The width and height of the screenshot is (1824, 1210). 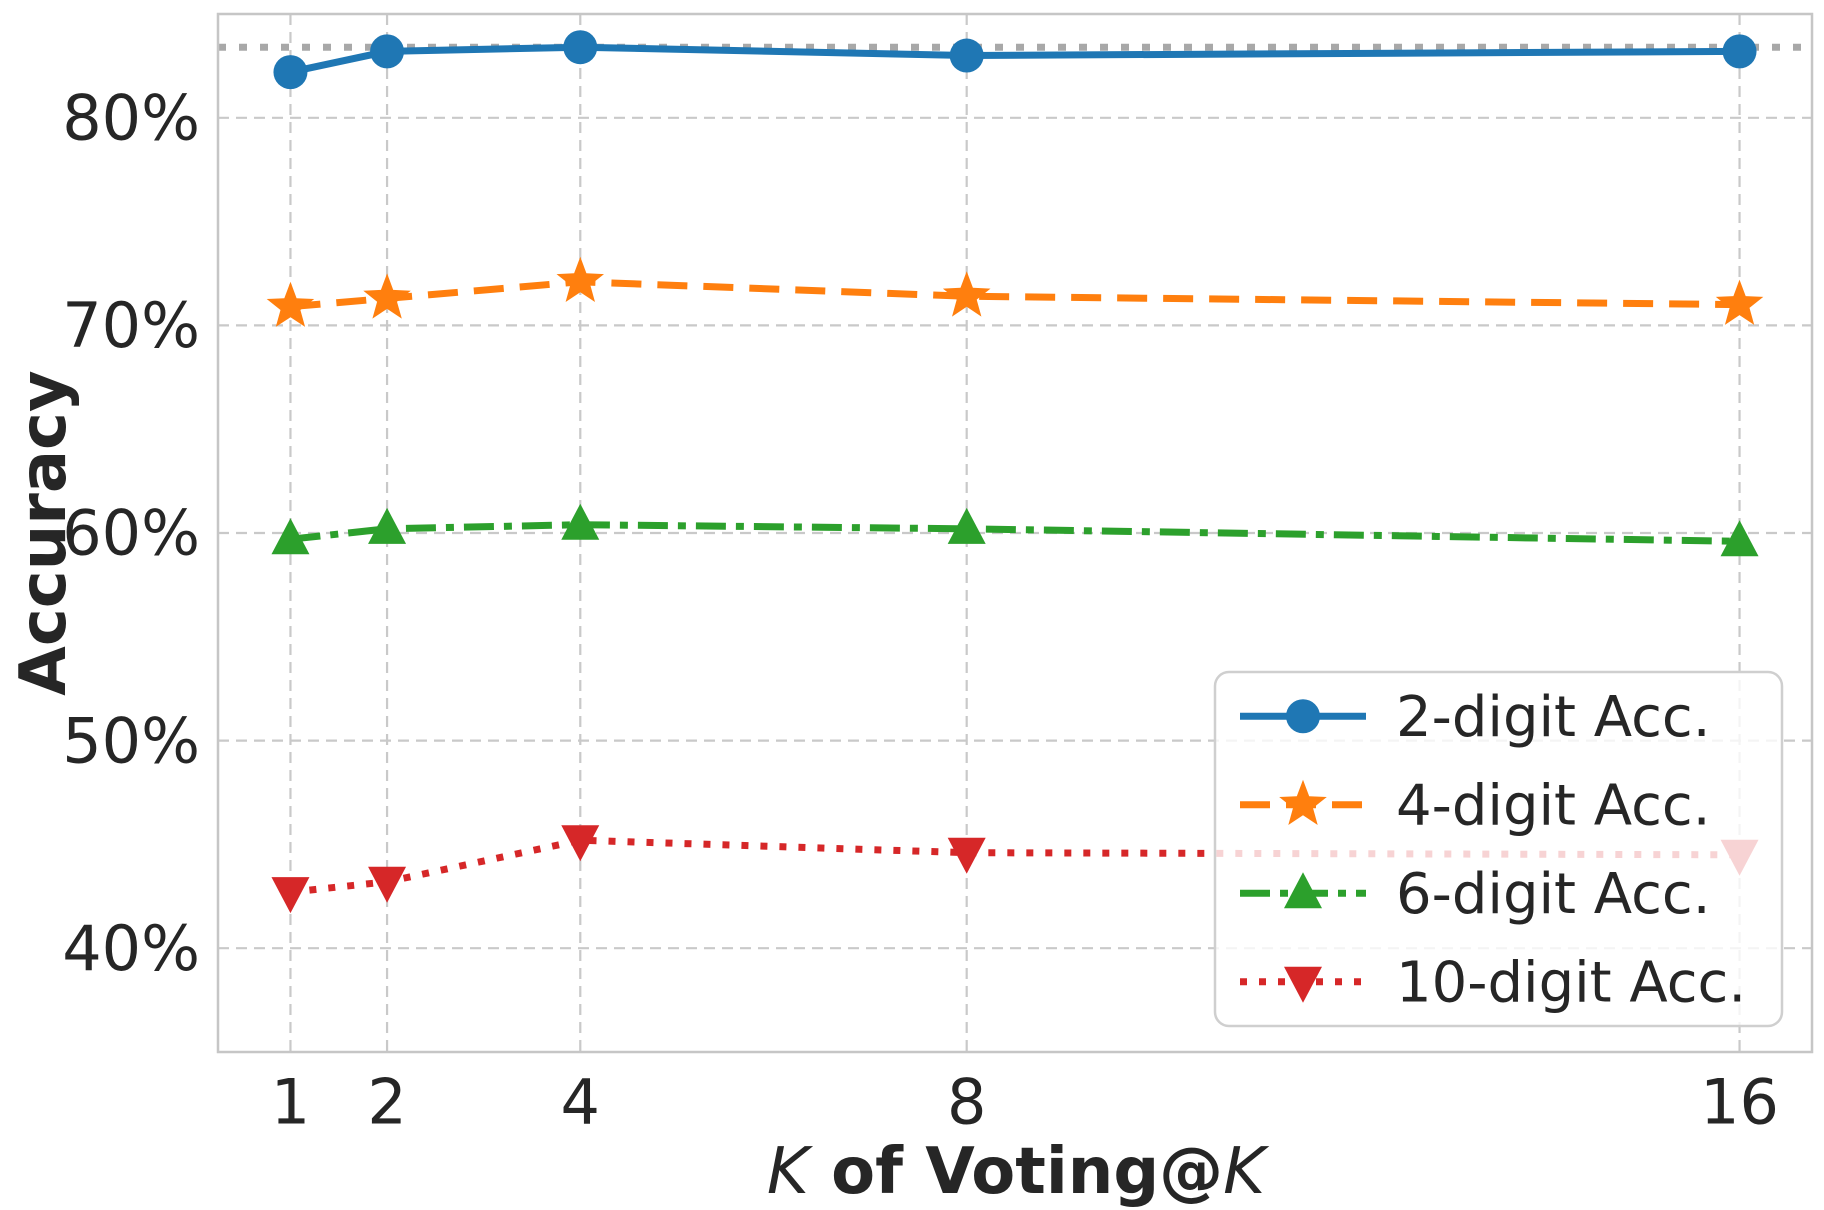 I want to click on x-tick-label: 4, so click(x=580, y=1102).